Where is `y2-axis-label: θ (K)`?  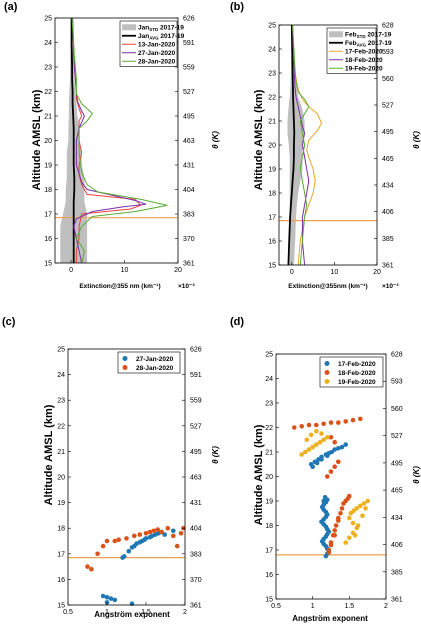
y2-axis-label: θ (K) is located at coordinates (416, 140).